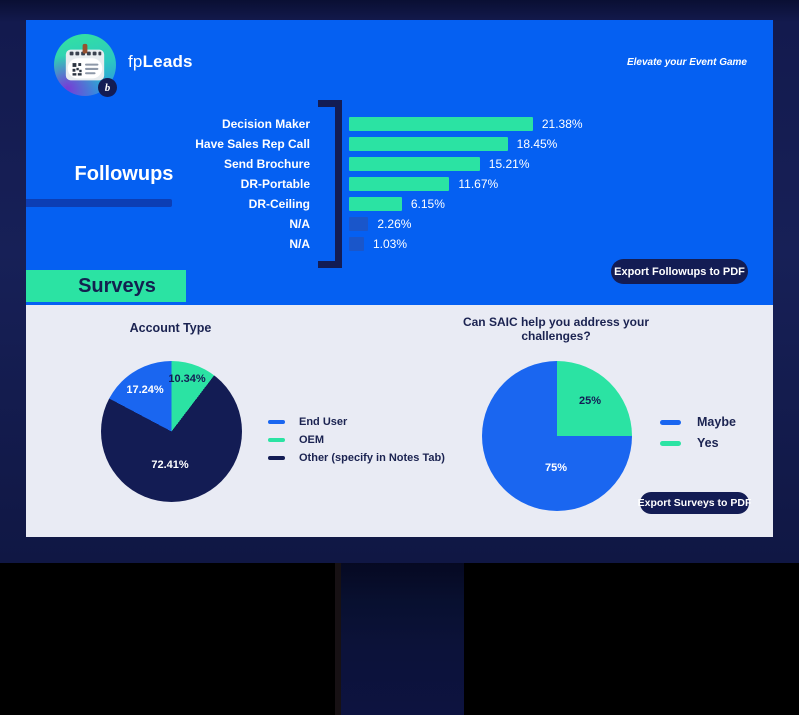 The height and width of the screenshot is (715, 799). I want to click on legend-label: Other (specify in Notes Tab), so click(372, 458).